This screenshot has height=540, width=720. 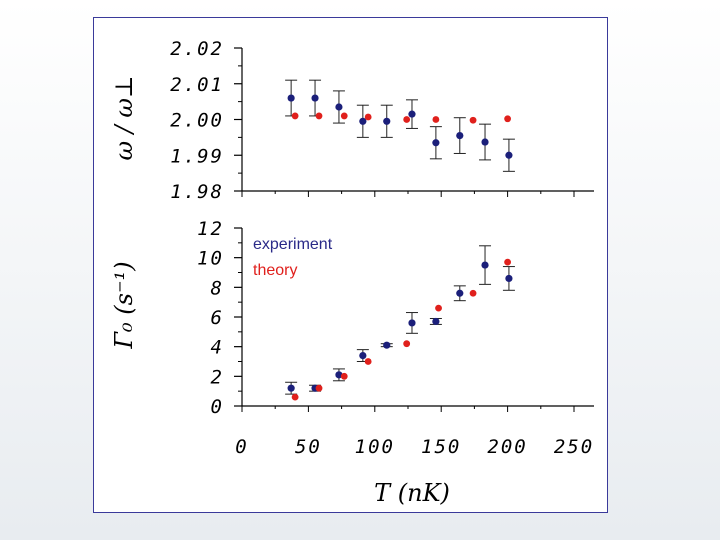 I want to click on y-tick-label: 6, so click(x=217, y=318).